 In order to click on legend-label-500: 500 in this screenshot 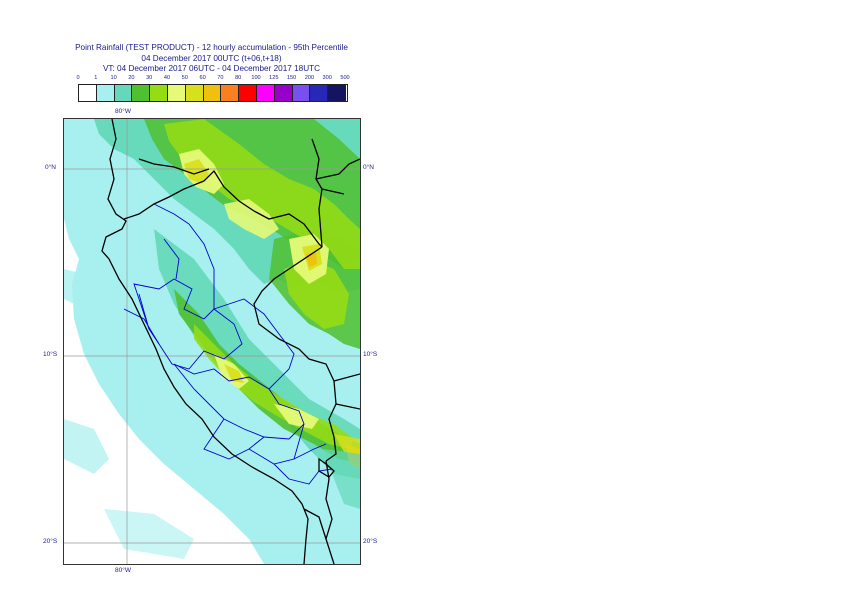, I will do `click(345, 78)`.